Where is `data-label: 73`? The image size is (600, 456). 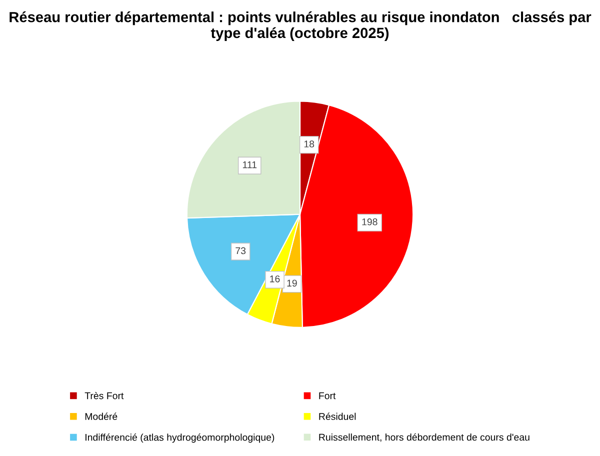 data-label: 73 is located at coordinates (241, 250).